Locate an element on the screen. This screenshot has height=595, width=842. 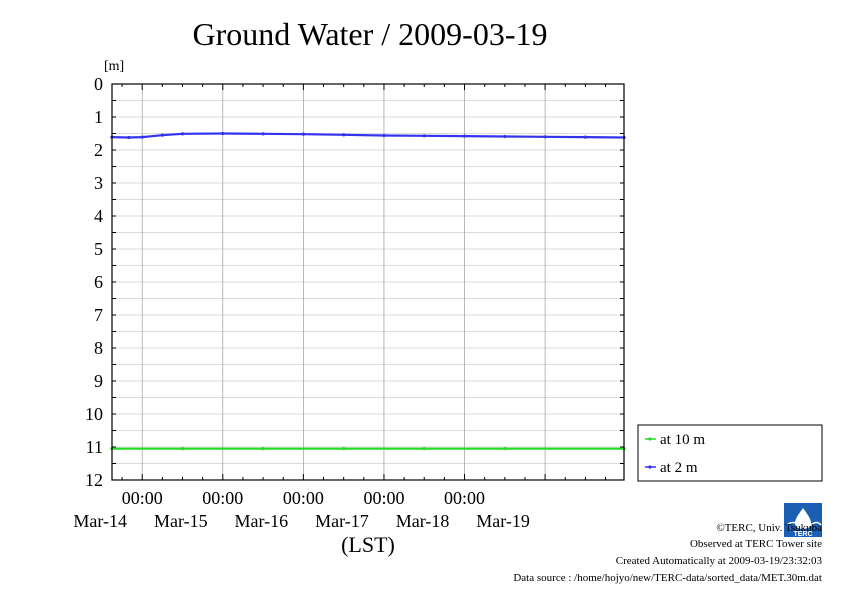
y-tick-label: 1 is located at coordinates (98, 117).